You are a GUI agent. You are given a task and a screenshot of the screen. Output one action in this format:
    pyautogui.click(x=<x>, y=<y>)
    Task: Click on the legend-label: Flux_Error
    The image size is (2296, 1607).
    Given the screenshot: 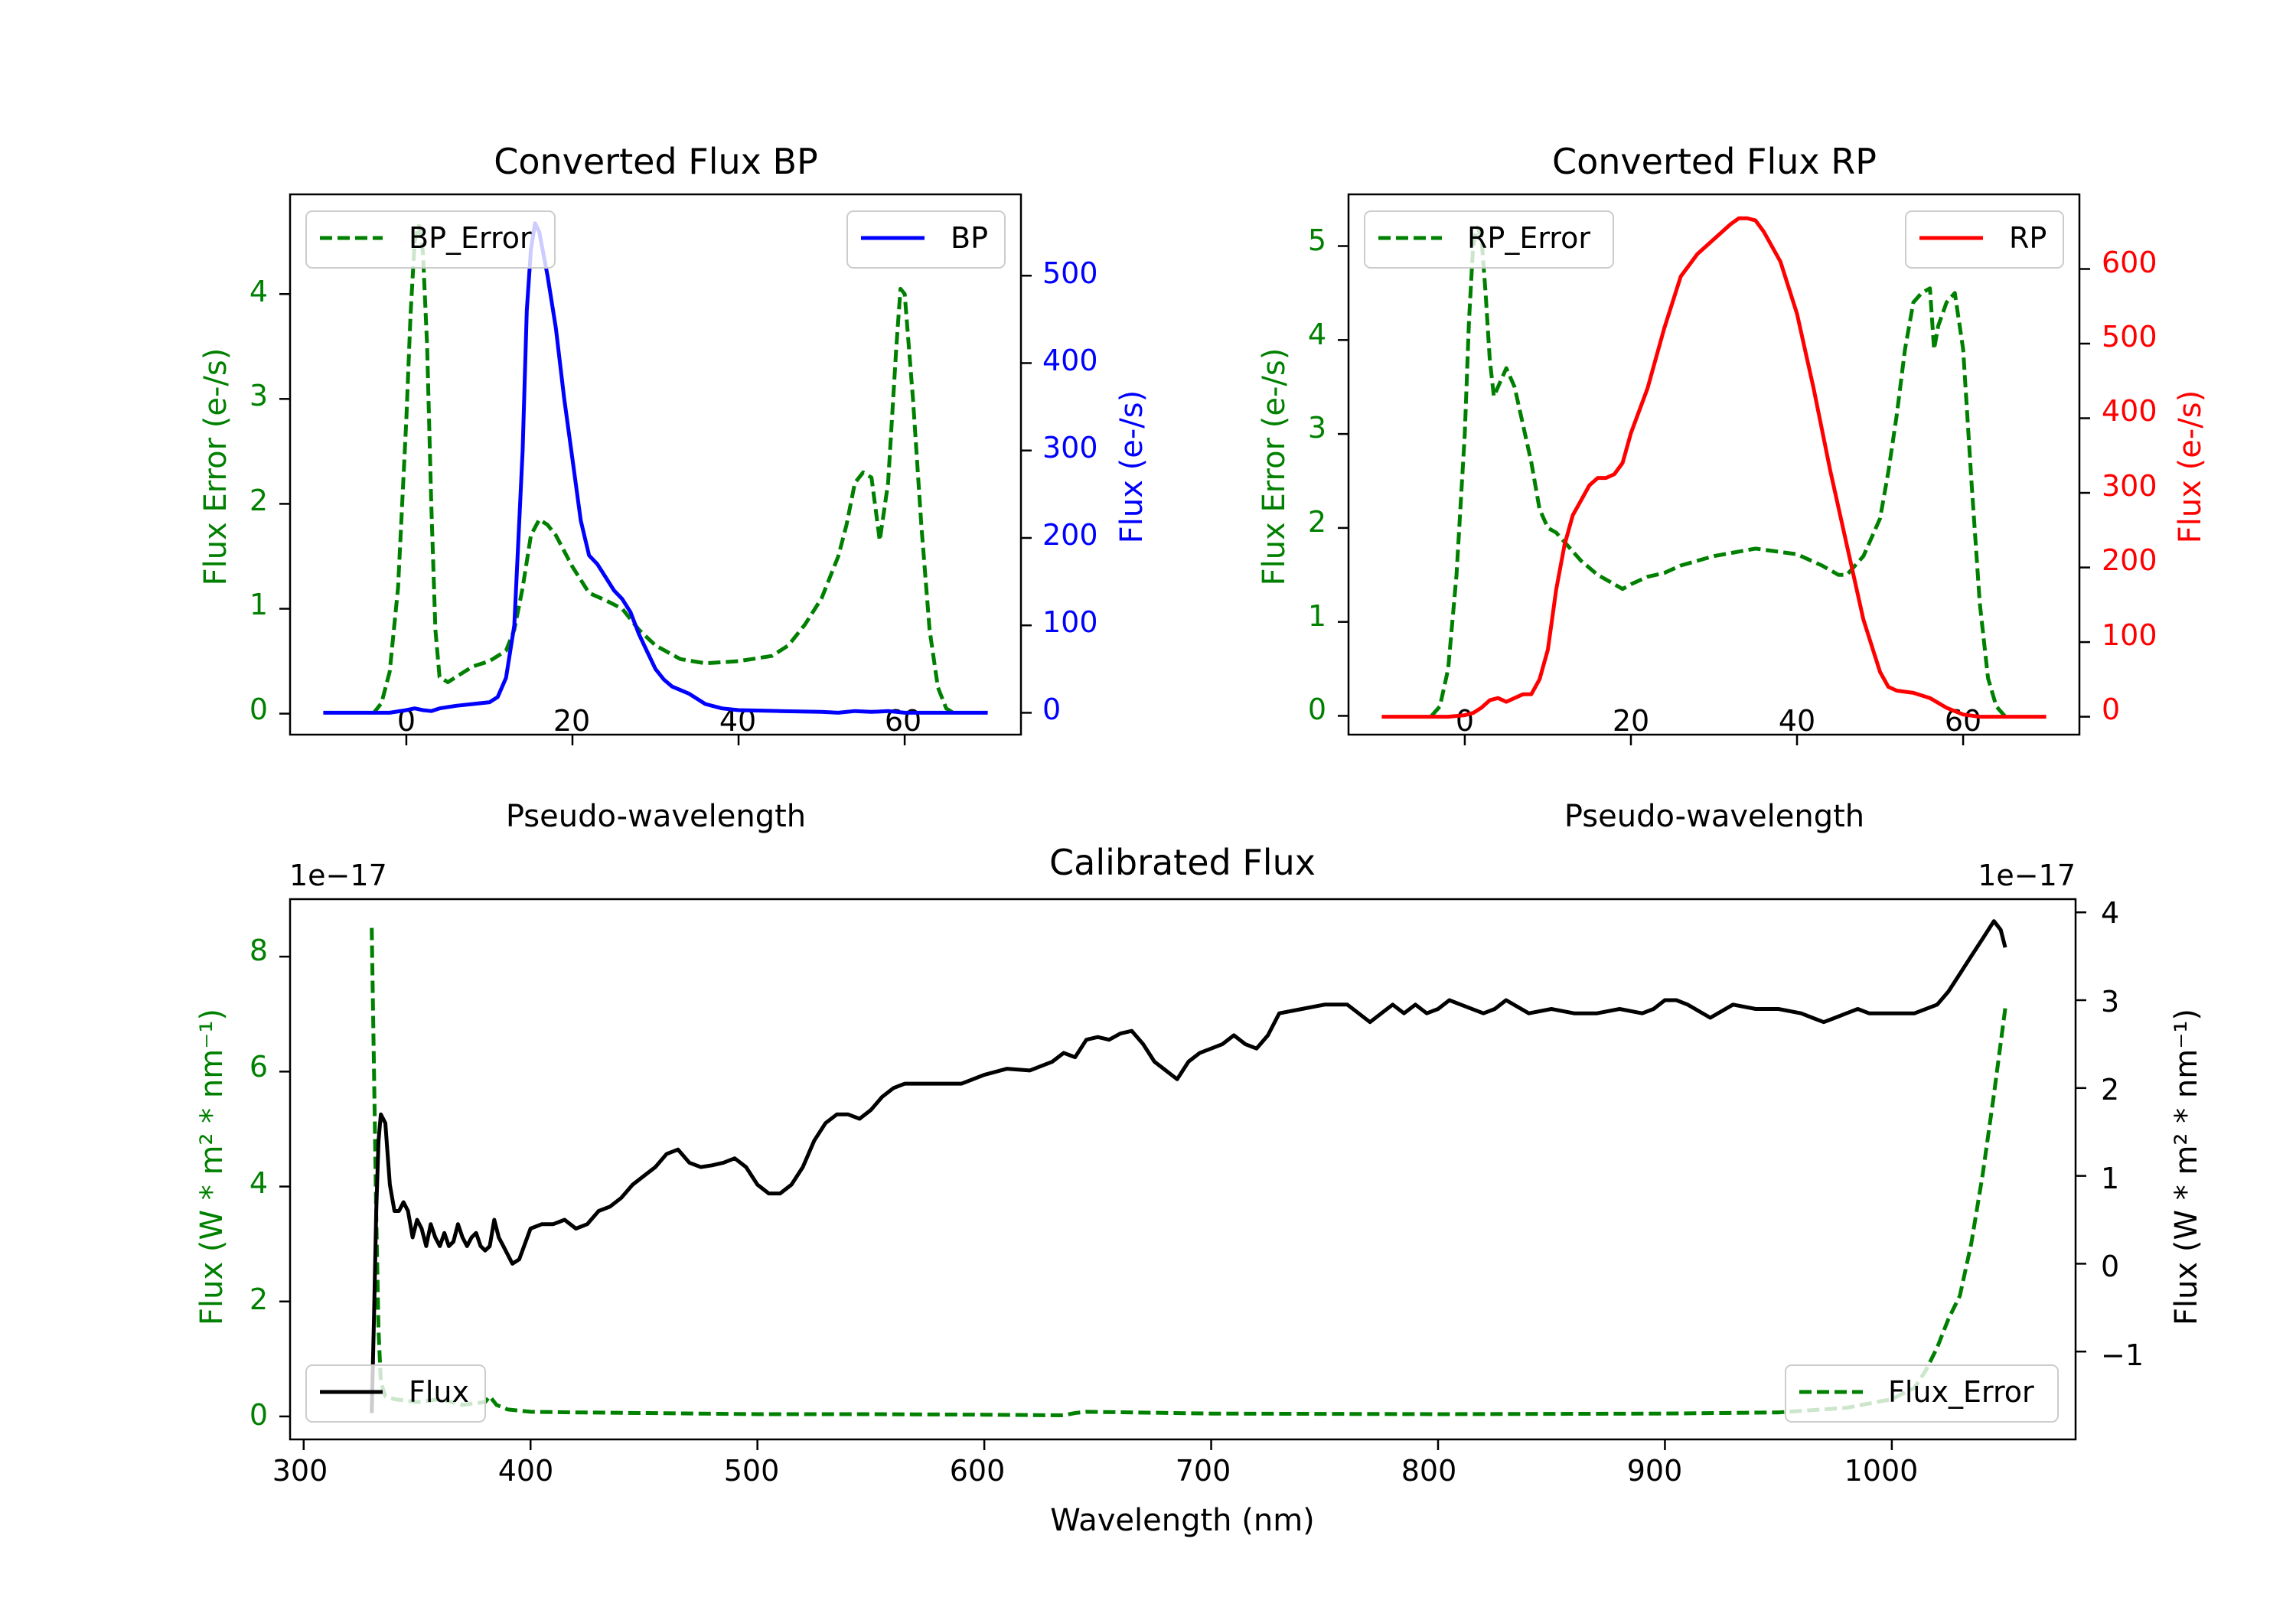 What is the action you would take?
    pyautogui.click(x=1961, y=1392)
    